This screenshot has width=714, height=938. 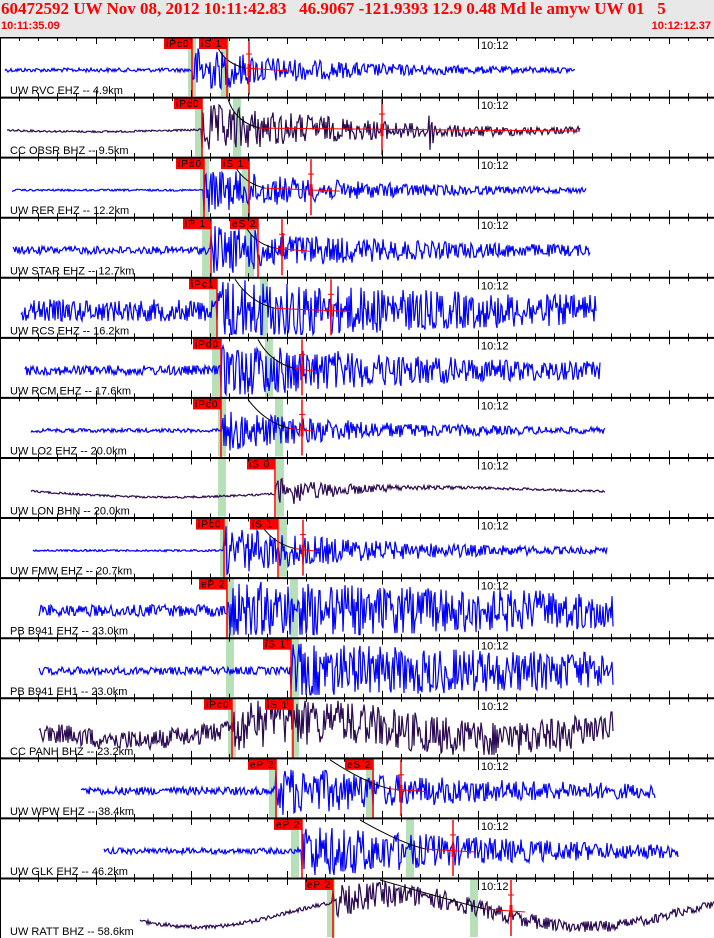 What do you see at coordinates (681, 26) in the screenshot?
I see `end-time-label: 10:12:12.37` at bounding box center [681, 26].